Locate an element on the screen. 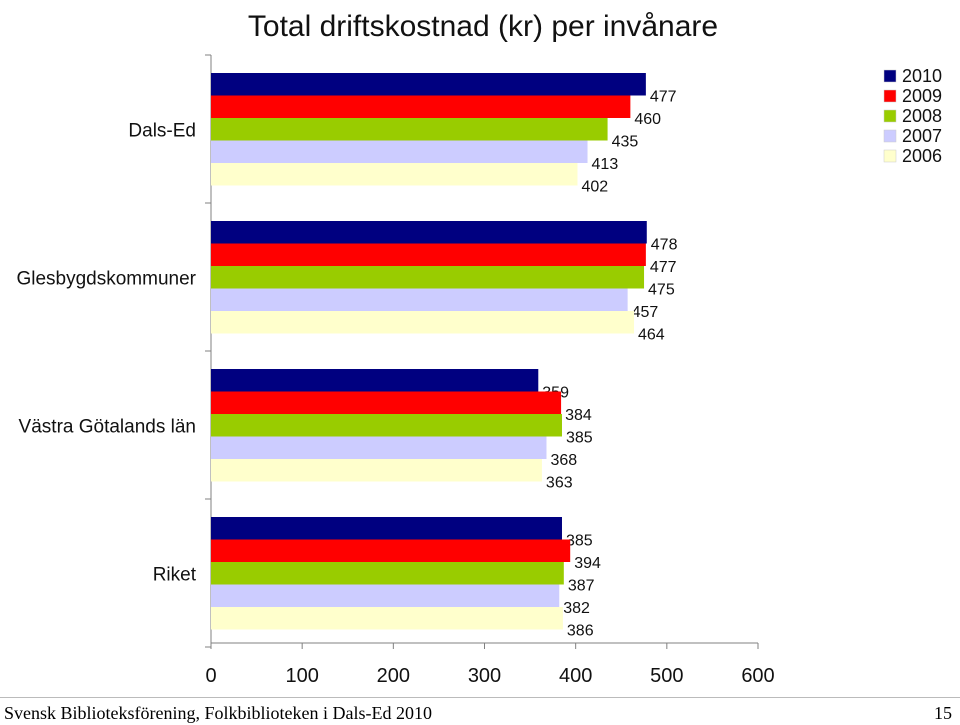 This screenshot has width=960, height=725. data-label: 475 is located at coordinates (661, 289).